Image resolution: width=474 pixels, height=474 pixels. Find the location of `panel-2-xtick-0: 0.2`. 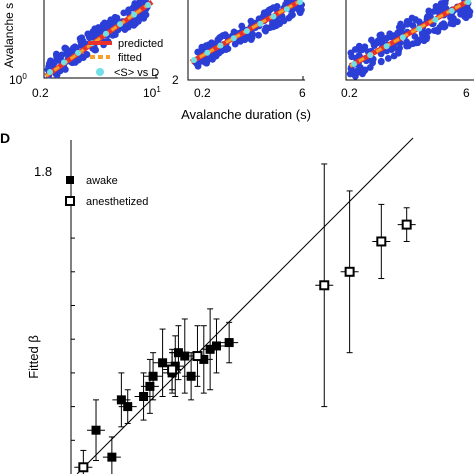

panel-2-xtick-0: 0.2 is located at coordinates (202, 93).